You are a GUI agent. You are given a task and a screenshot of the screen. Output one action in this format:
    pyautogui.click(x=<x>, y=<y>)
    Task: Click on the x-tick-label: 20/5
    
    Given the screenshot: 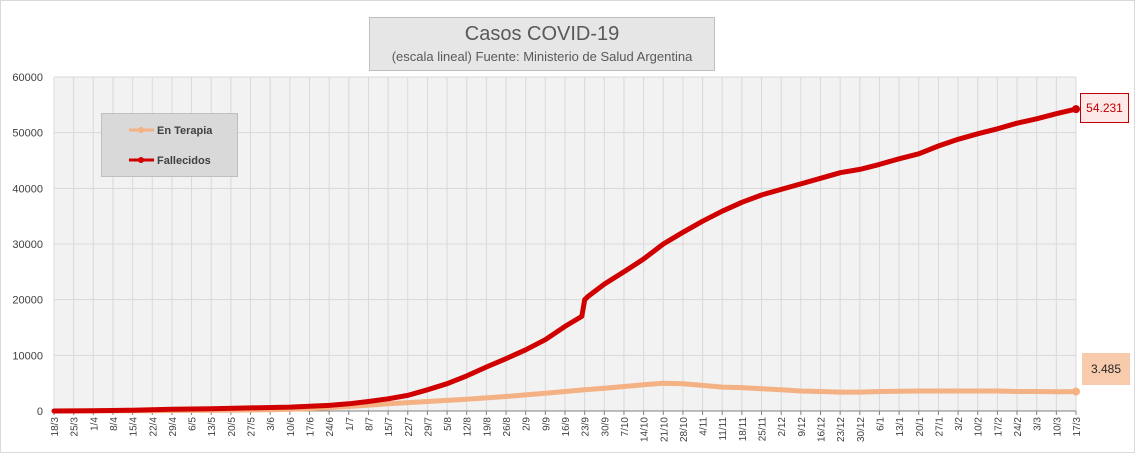 What is the action you would take?
    pyautogui.click(x=232, y=427)
    